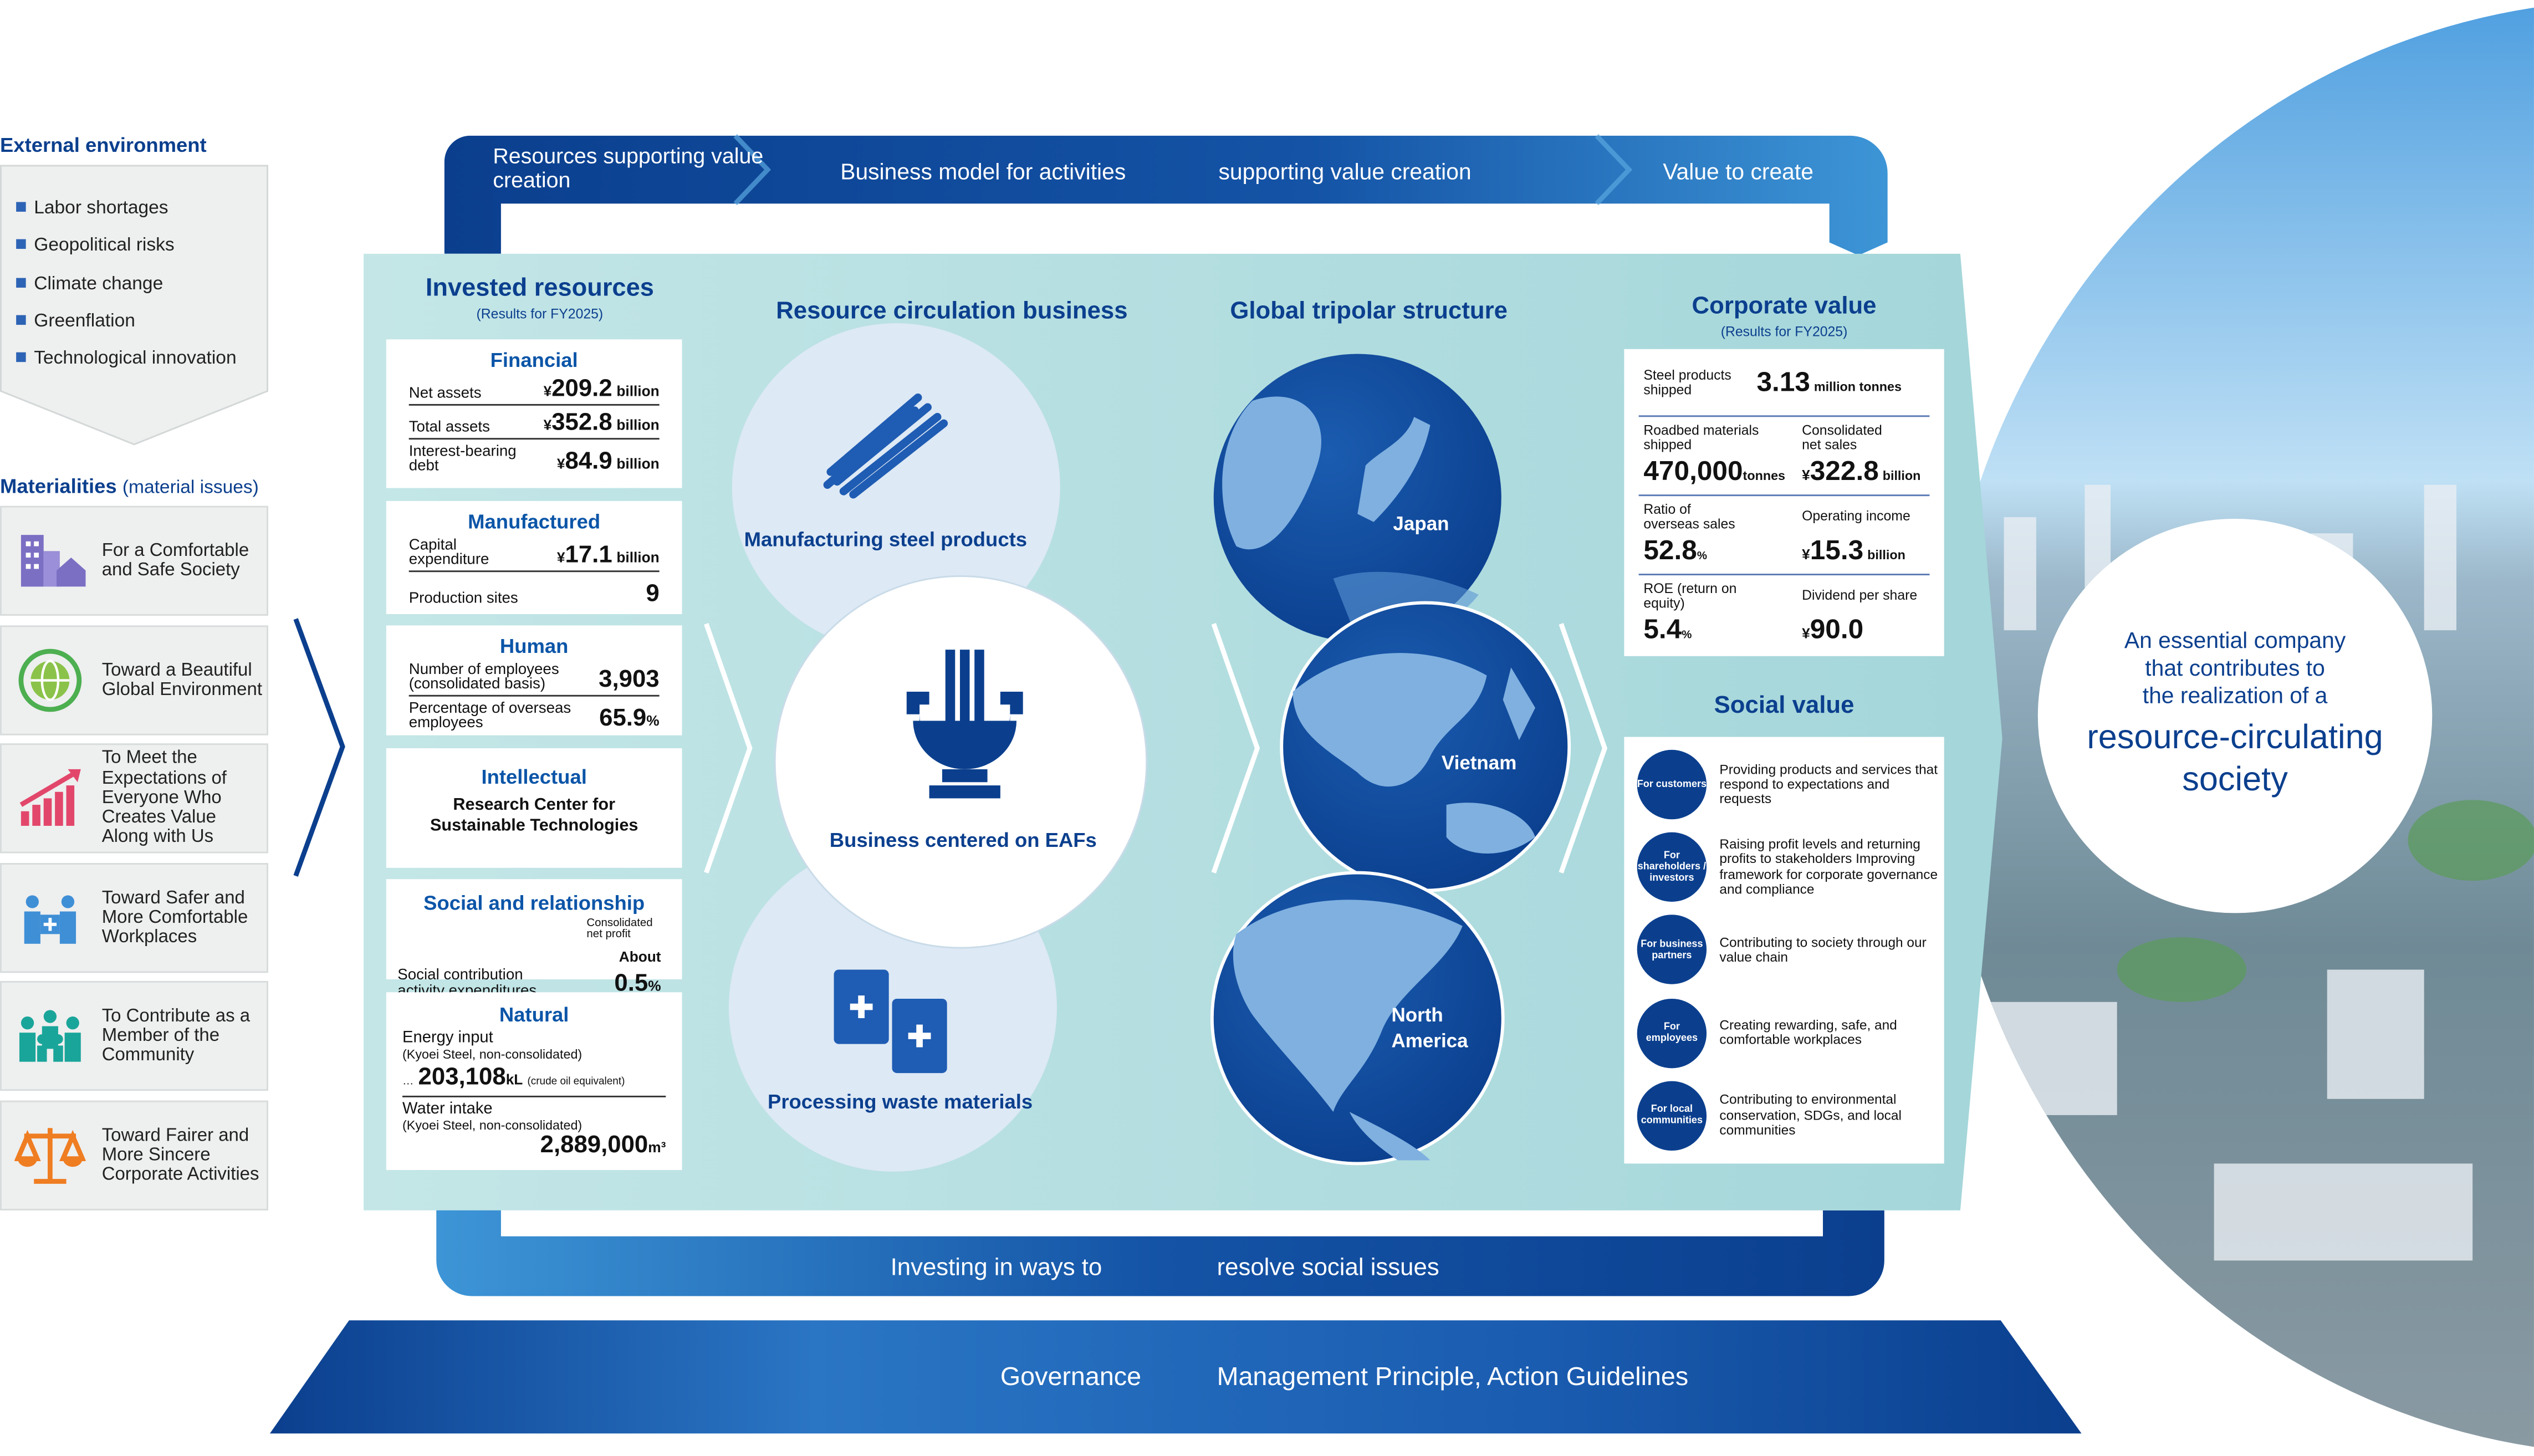 This screenshot has width=2534, height=1456. What do you see at coordinates (126, 247) in the screenshot?
I see `env-item: Geopolitical risks` at bounding box center [126, 247].